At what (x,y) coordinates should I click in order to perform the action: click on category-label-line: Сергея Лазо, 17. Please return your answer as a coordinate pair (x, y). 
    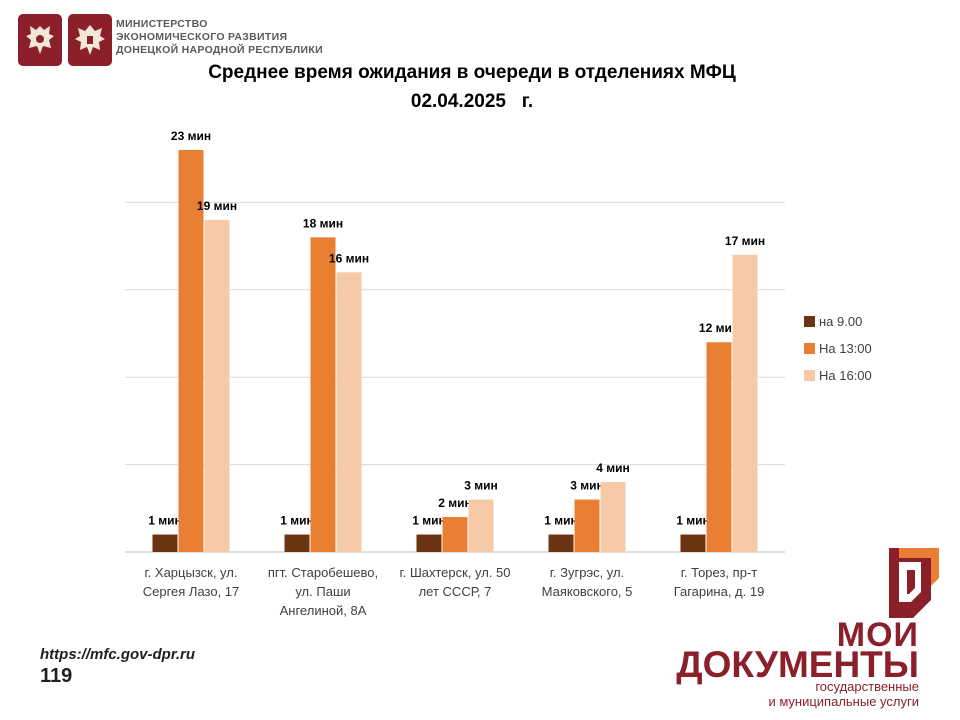
    Looking at the image, I should click on (191, 591).